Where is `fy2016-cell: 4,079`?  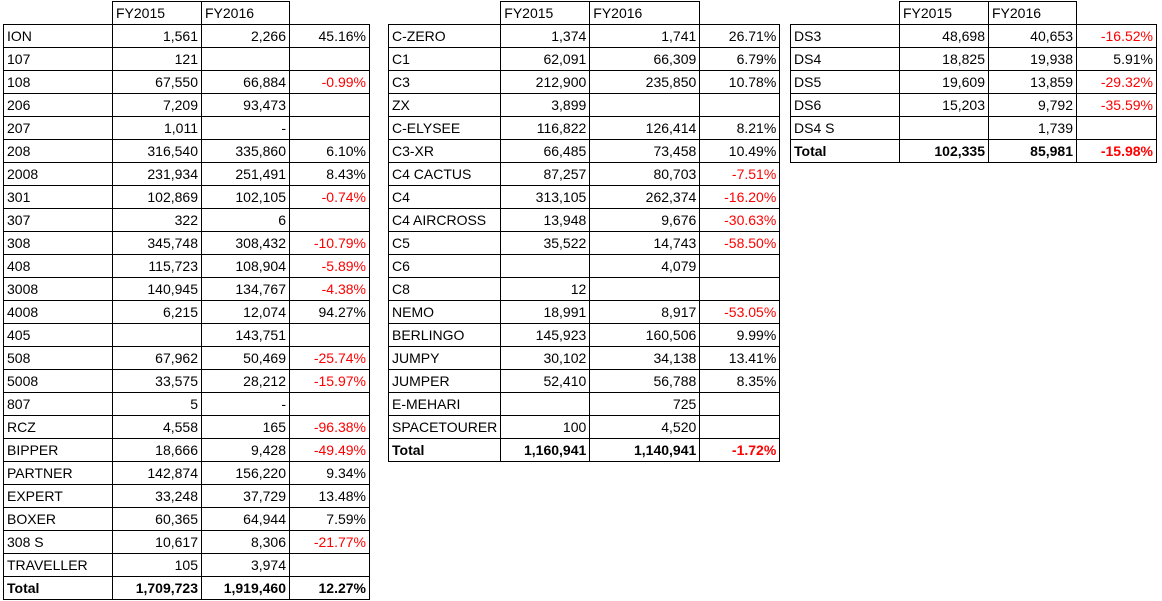 fy2016-cell: 4,079 is located at coordinates (645, 266).